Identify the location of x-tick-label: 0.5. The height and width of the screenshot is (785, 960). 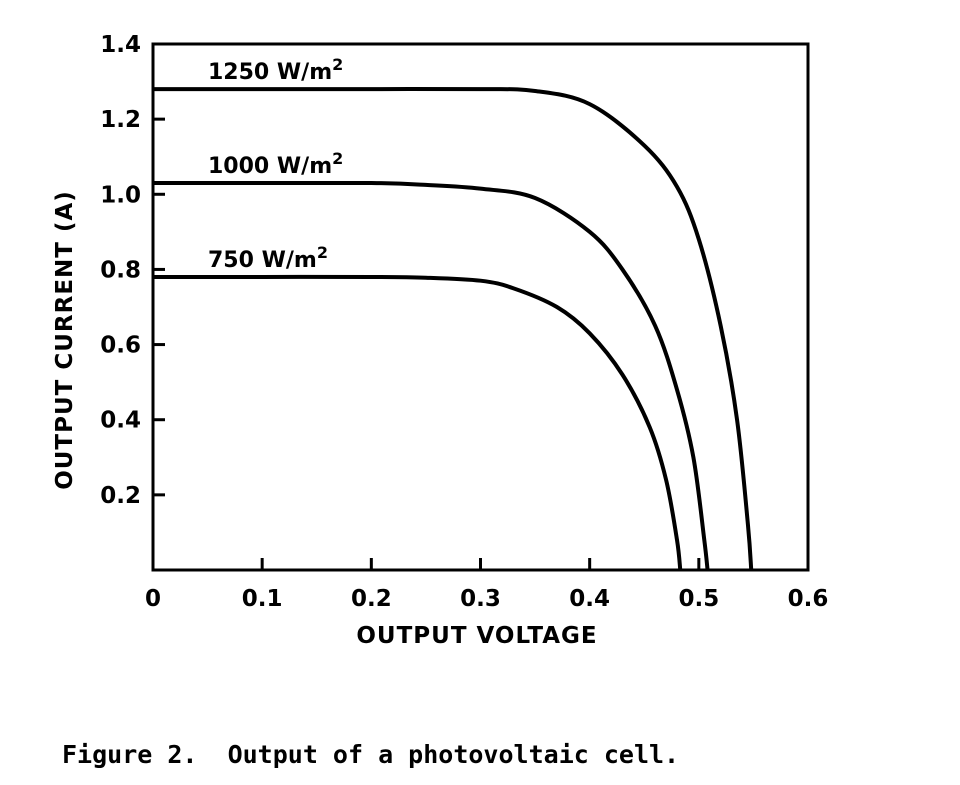
(698, 599).